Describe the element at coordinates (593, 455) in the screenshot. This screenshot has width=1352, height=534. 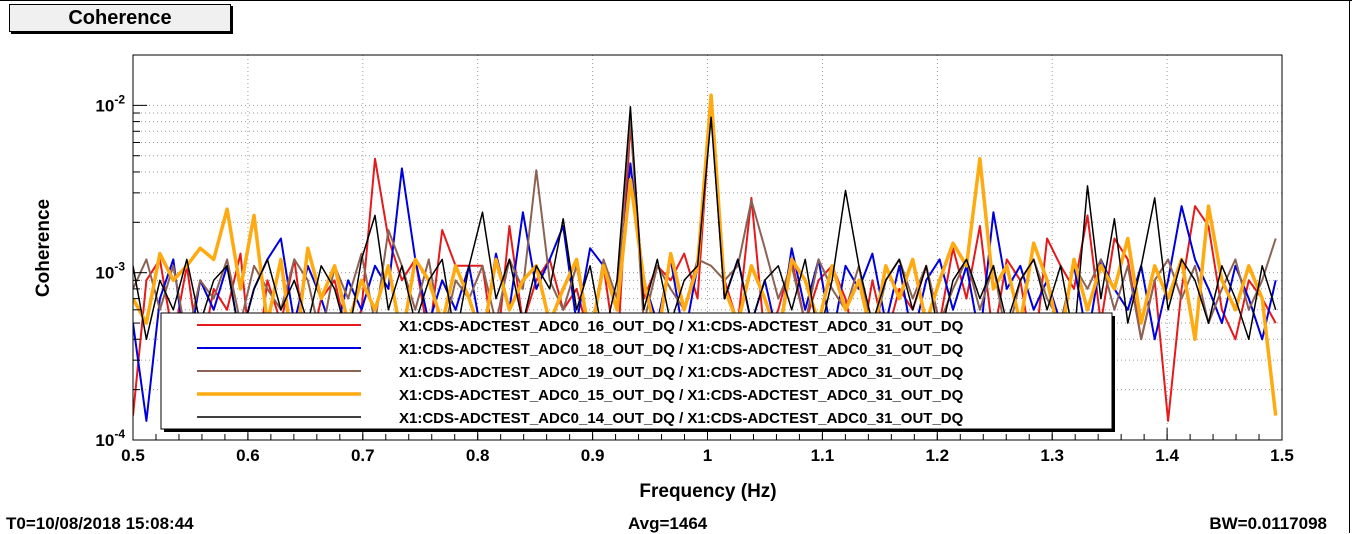
I see `x-tick-label: 0.9` at that location.